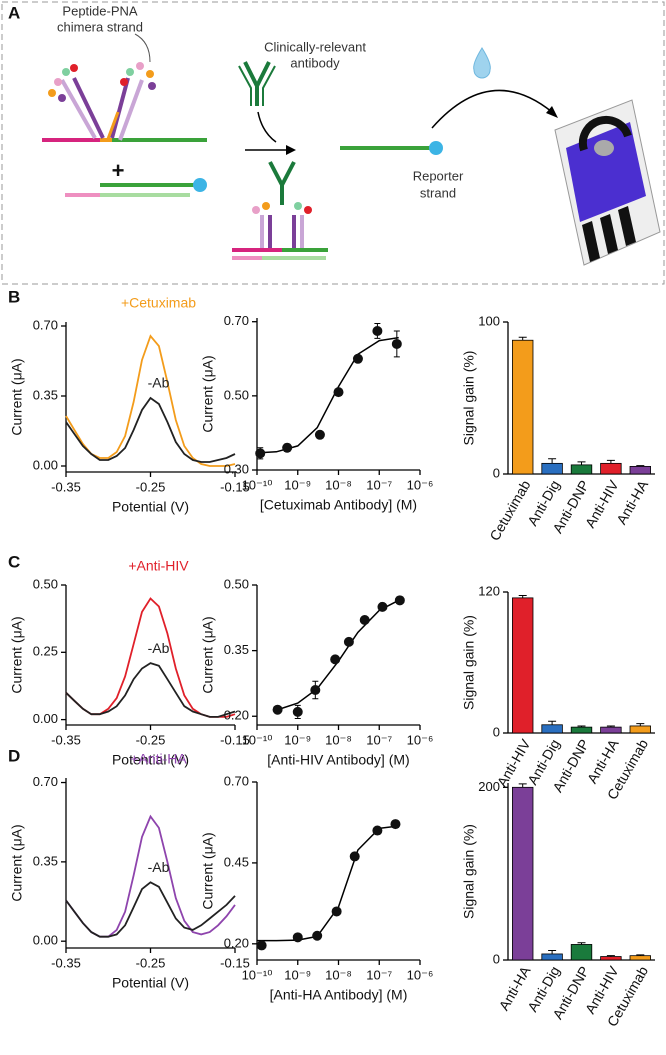 The height and width of the screenshot is (1055, 666). Describe the element at coordinates (159, 383) in the screenshot. I see `series-label: -Ab` at that location.